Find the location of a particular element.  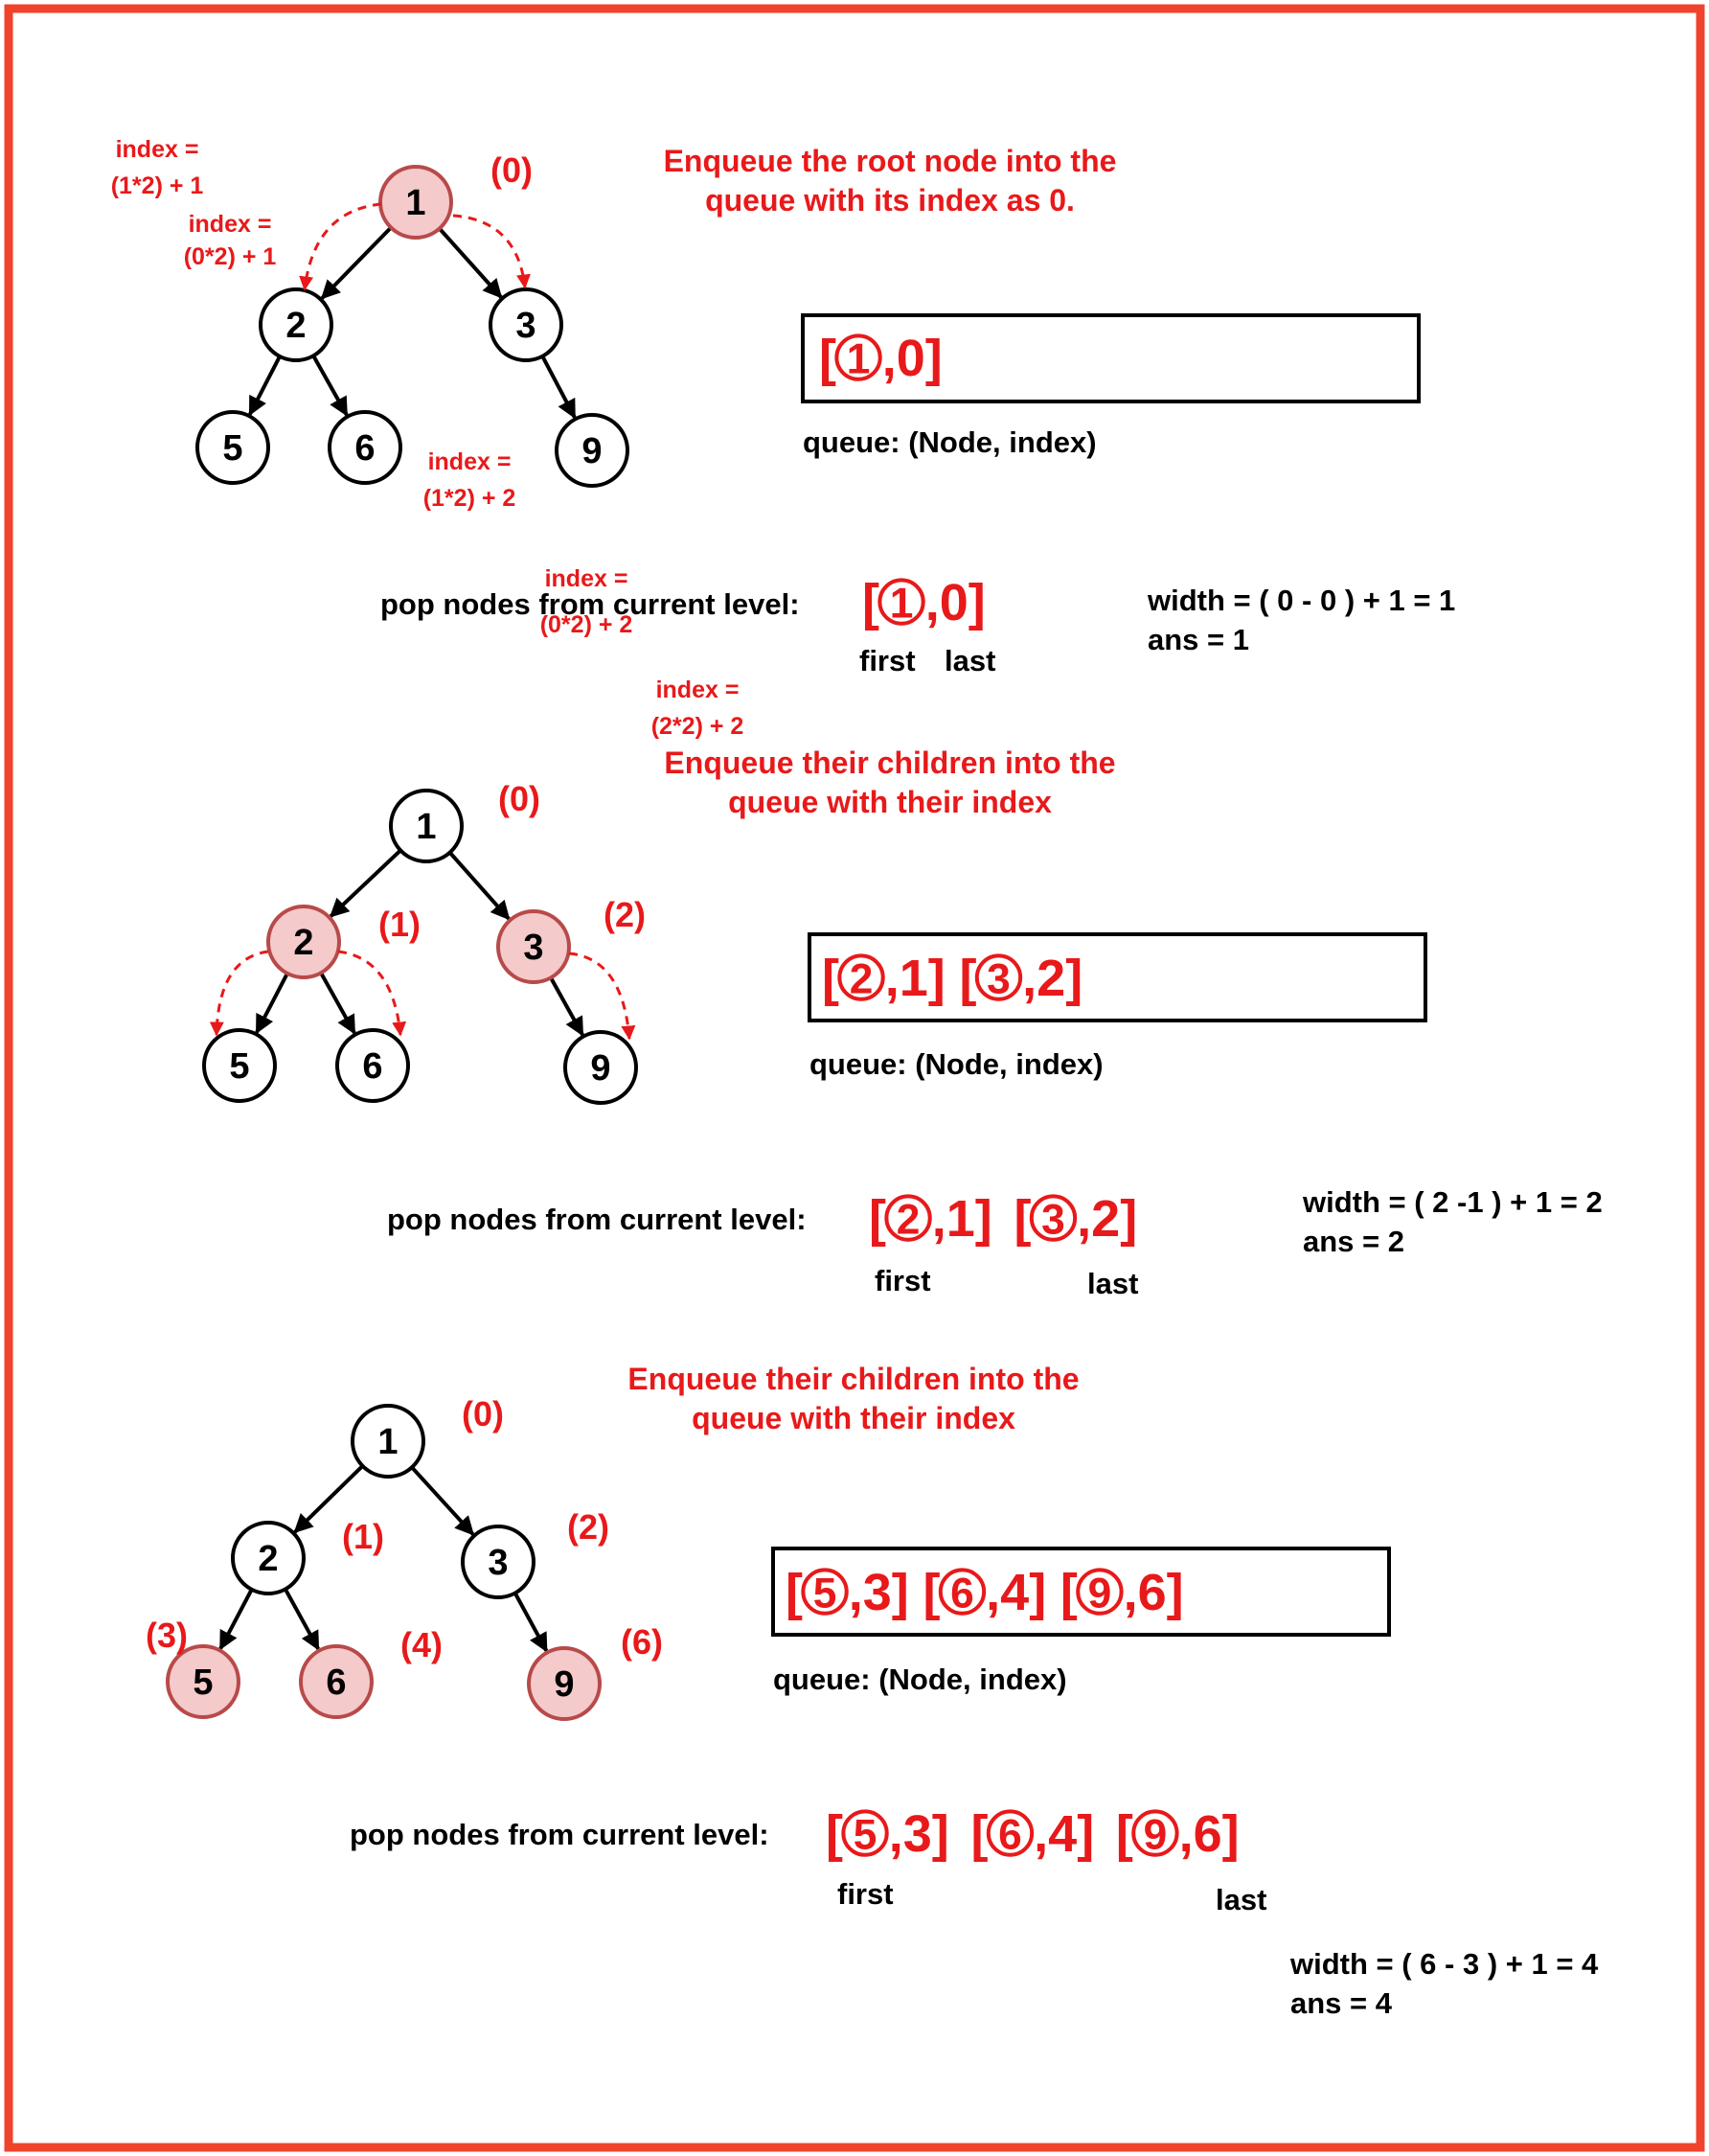

pop-label: pop nodes from current level: is located at coordinates (559, 1834).